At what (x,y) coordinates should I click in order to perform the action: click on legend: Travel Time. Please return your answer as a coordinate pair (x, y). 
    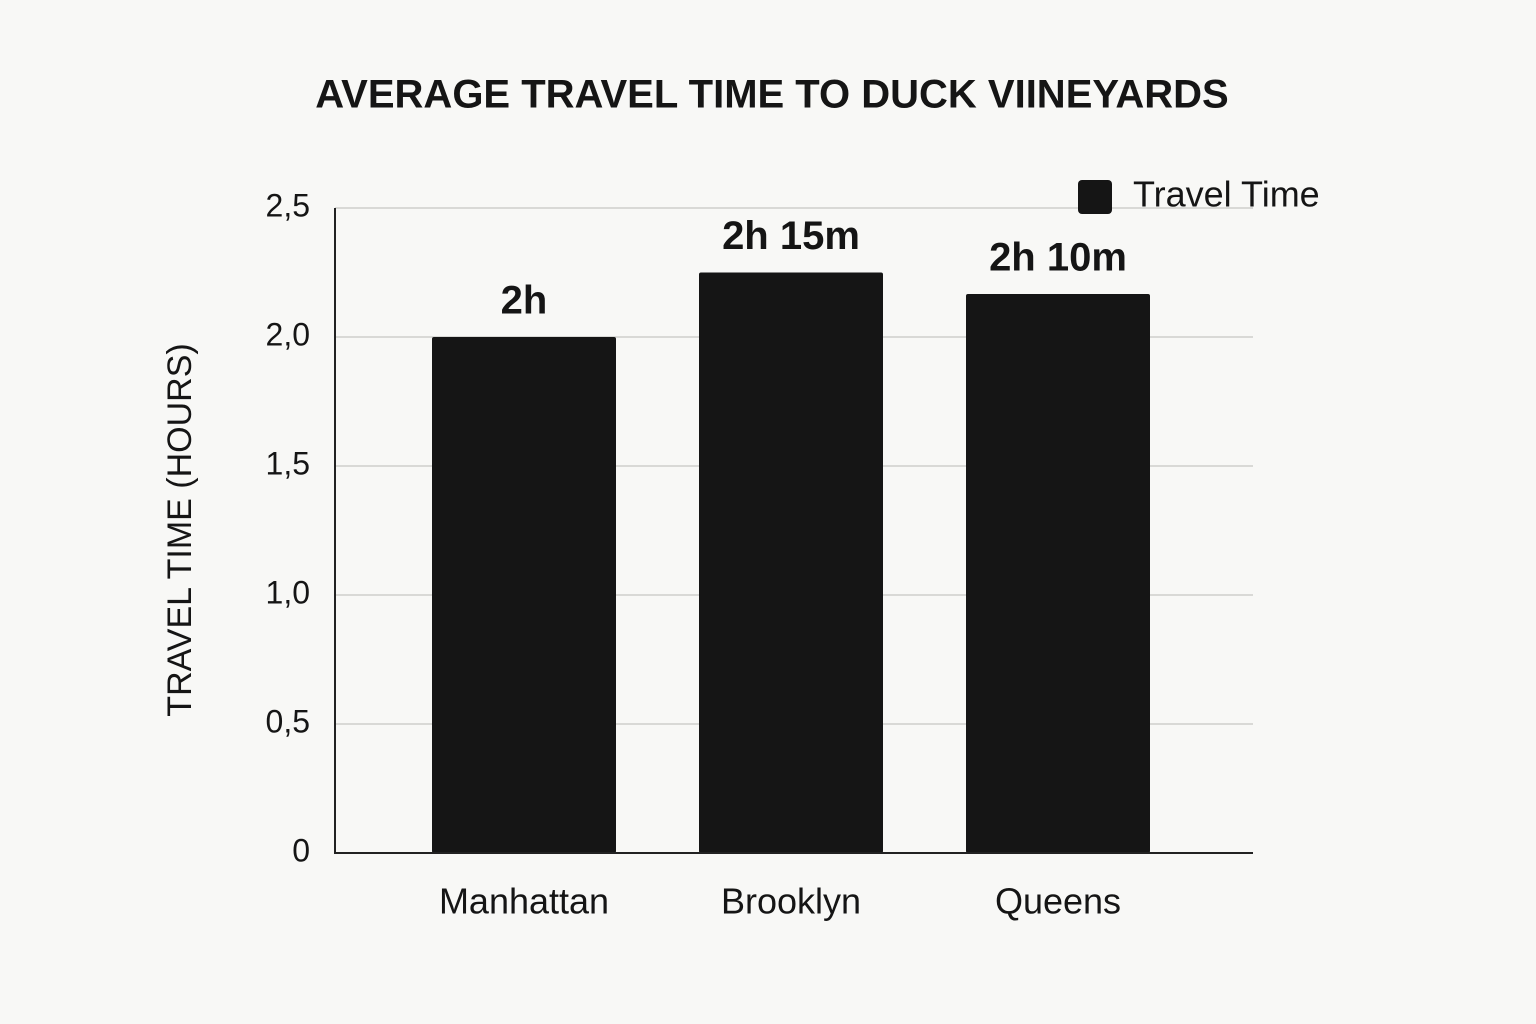
    Looking at the image, I should click on (1199, 194).